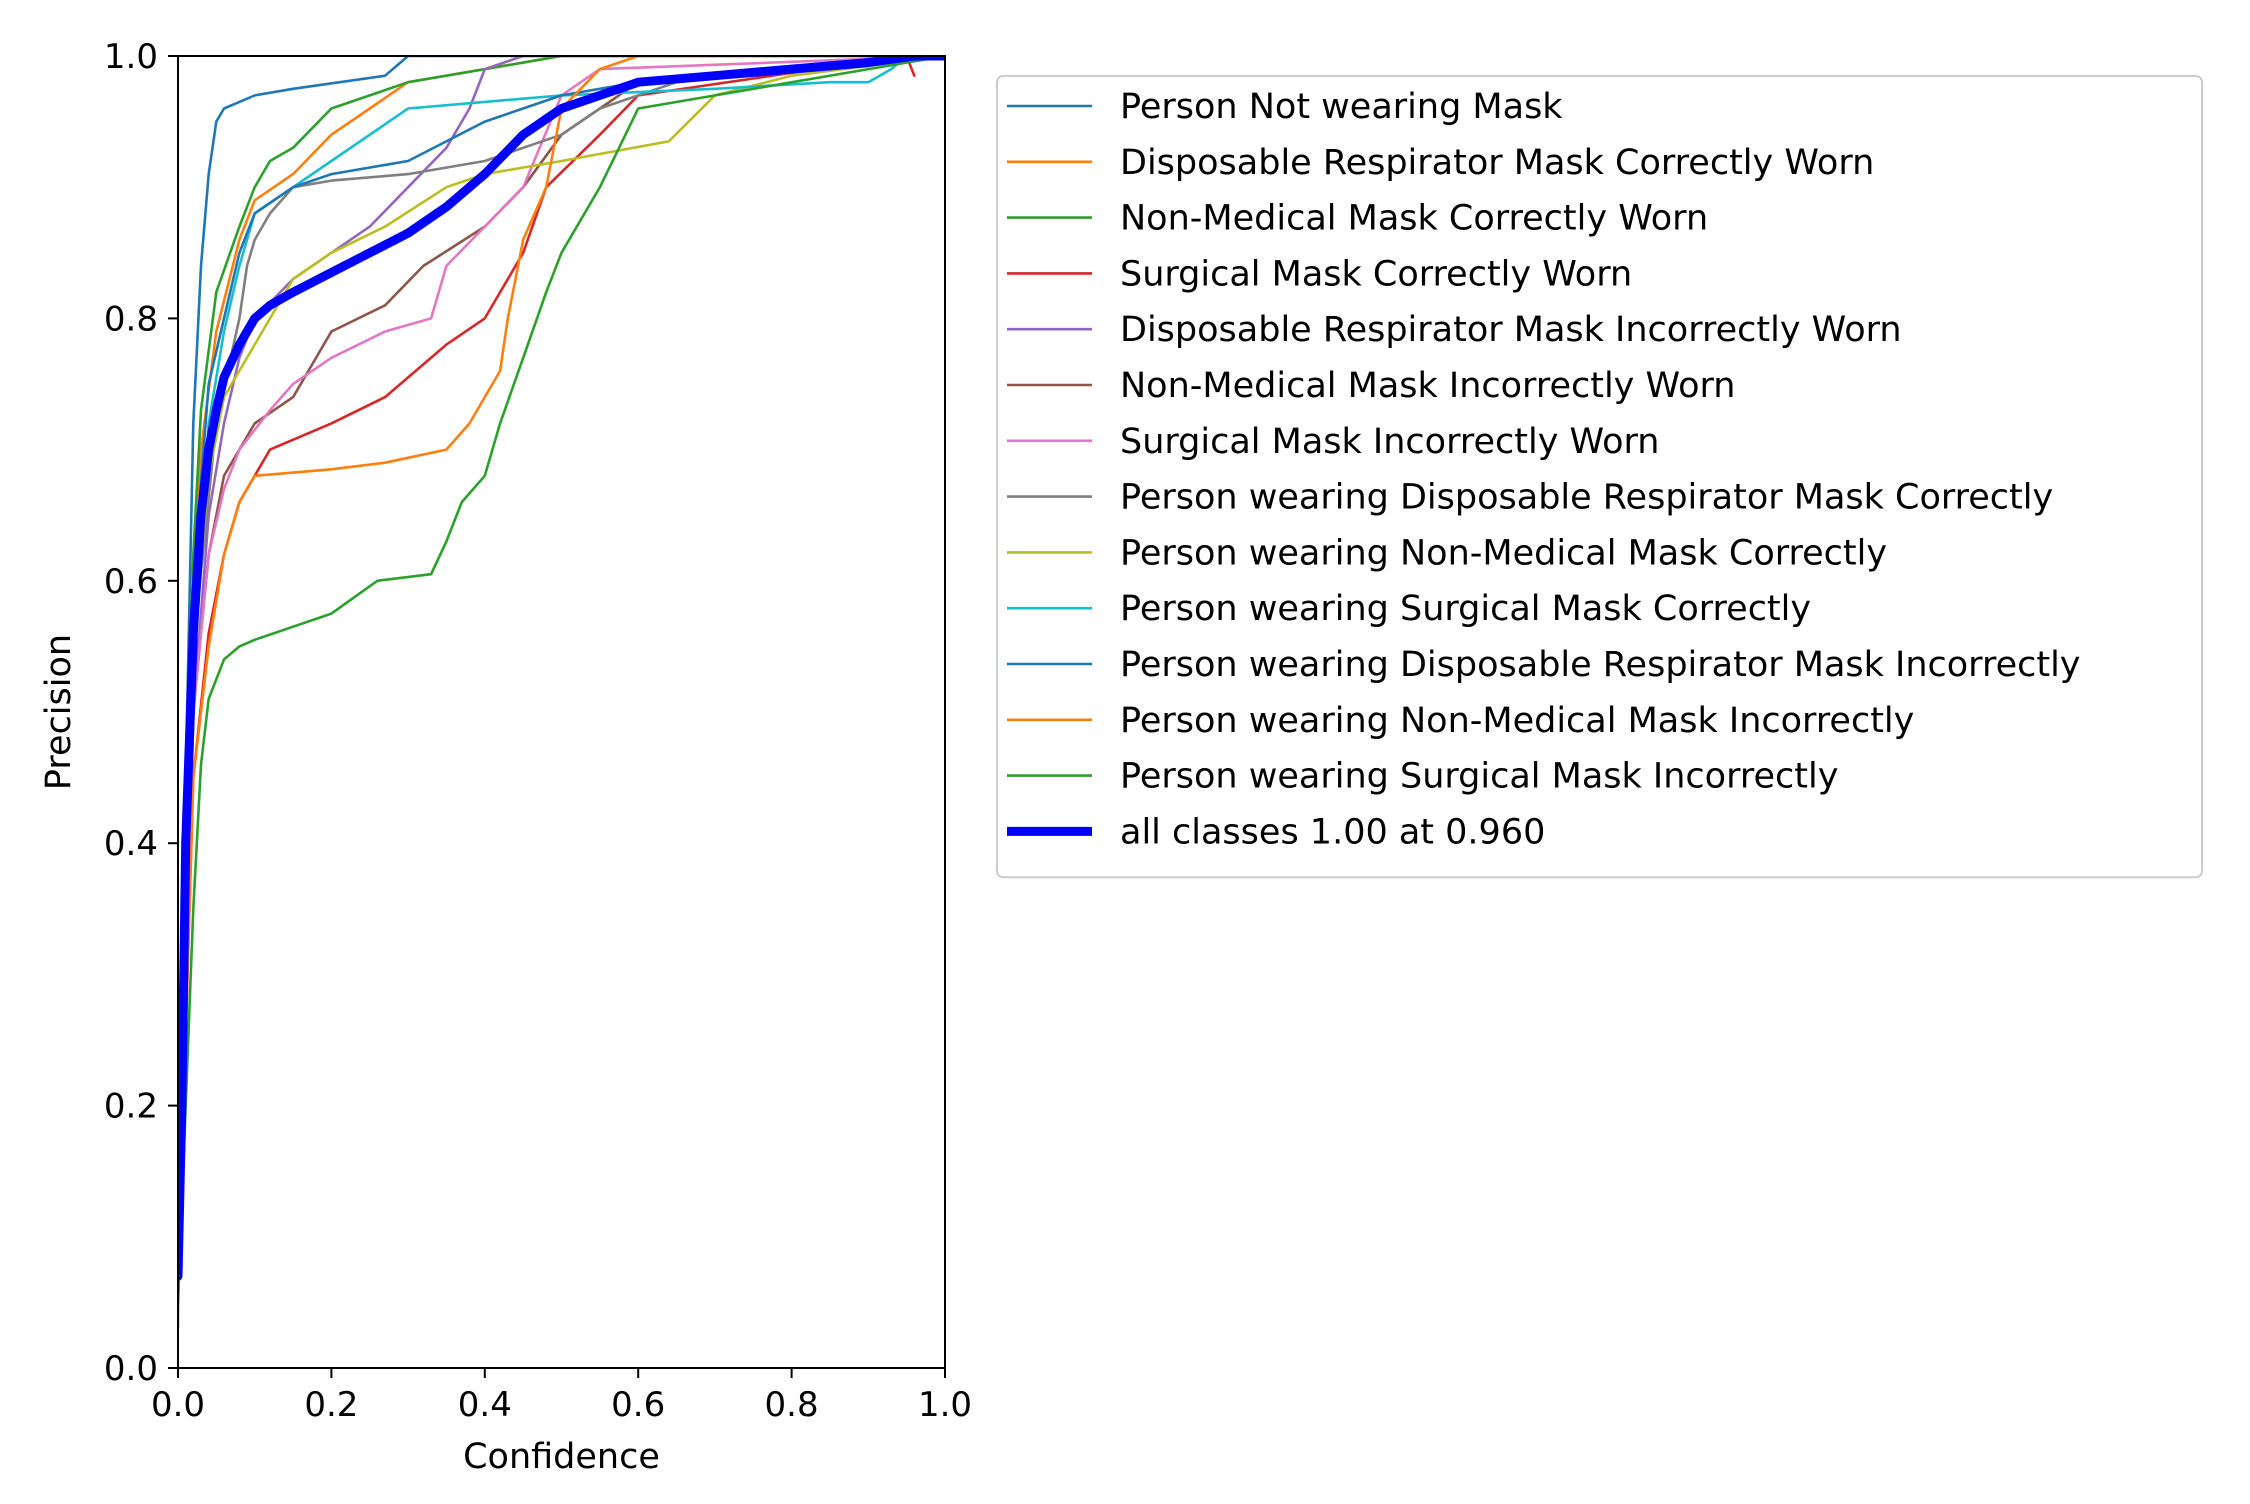 This screenshot has height=1504, width=2250. Describe the element at coordinates (561, 1457) in the screenshot. I see `x-axis-label: Confidence` at that location.